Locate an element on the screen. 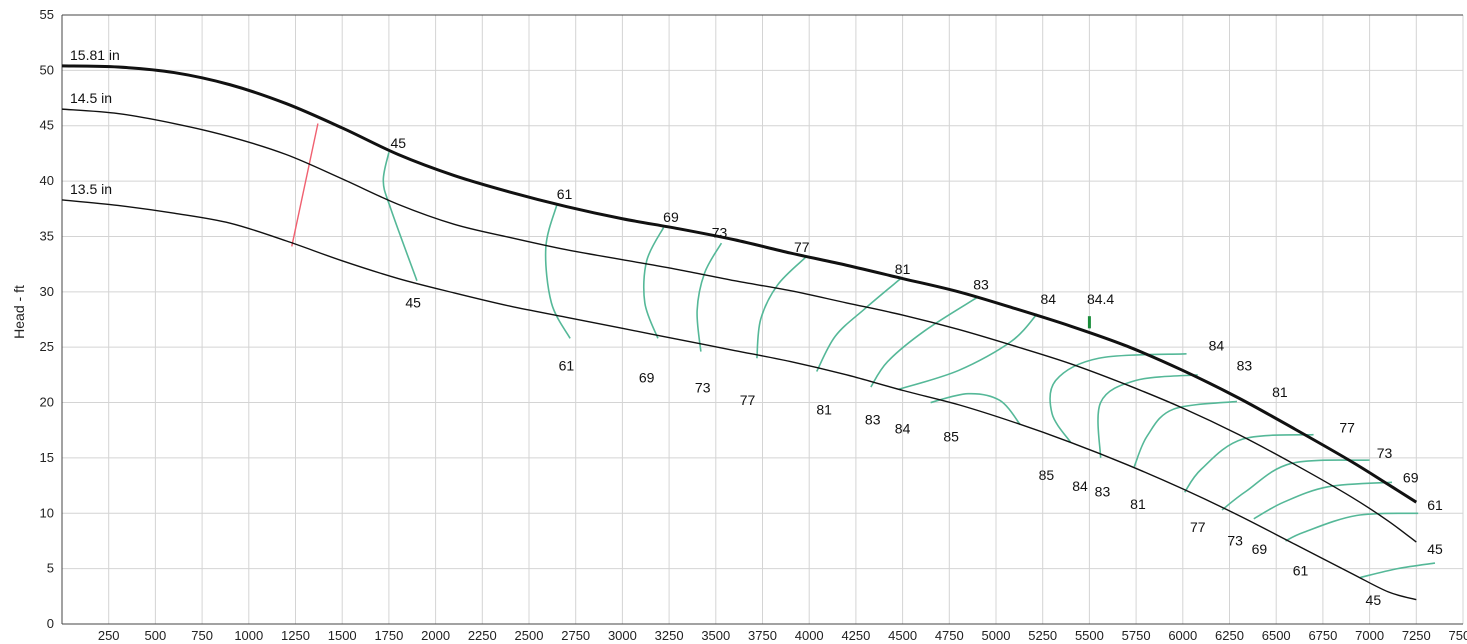 Image resolution: width=1467 pixels, height=644 pixels. y-tick-label: 20 is located at coordinates (47, 402).